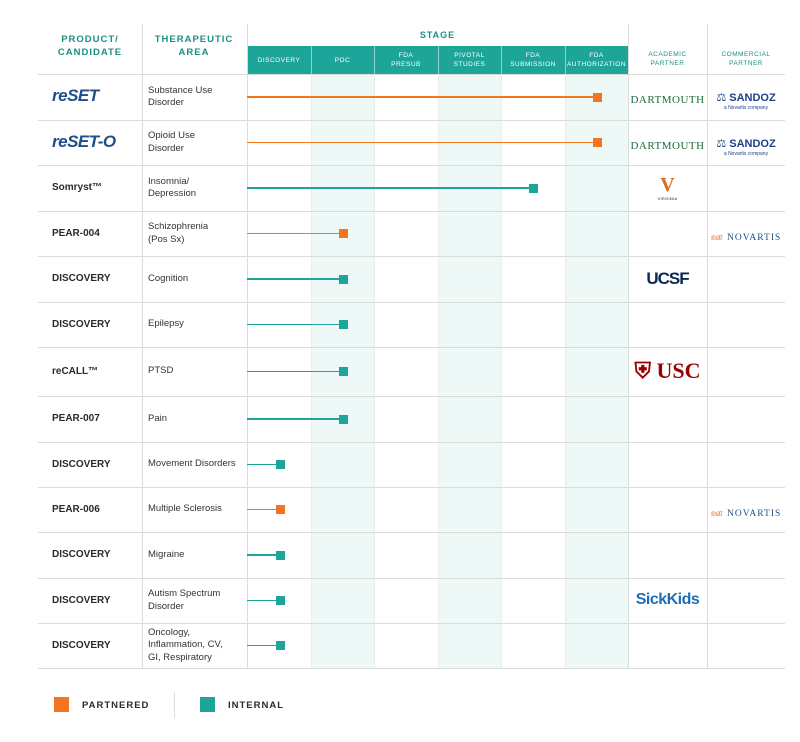 This screenshot has height=742, width=800. I want to click on pipeline-row: PEAR-004 Schizophrenia (Pos Sx), so click(411, 233).